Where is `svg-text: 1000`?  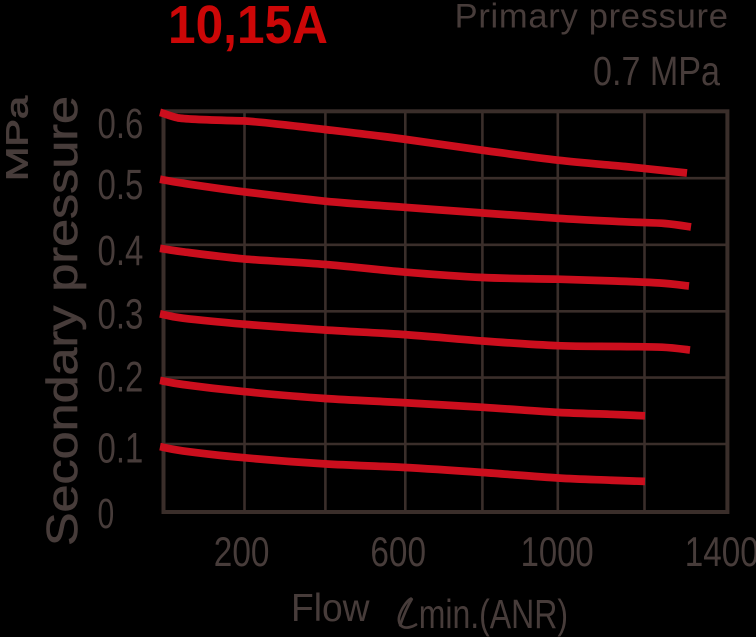 svg-text: 1000 is located at coordinates (557, 551).